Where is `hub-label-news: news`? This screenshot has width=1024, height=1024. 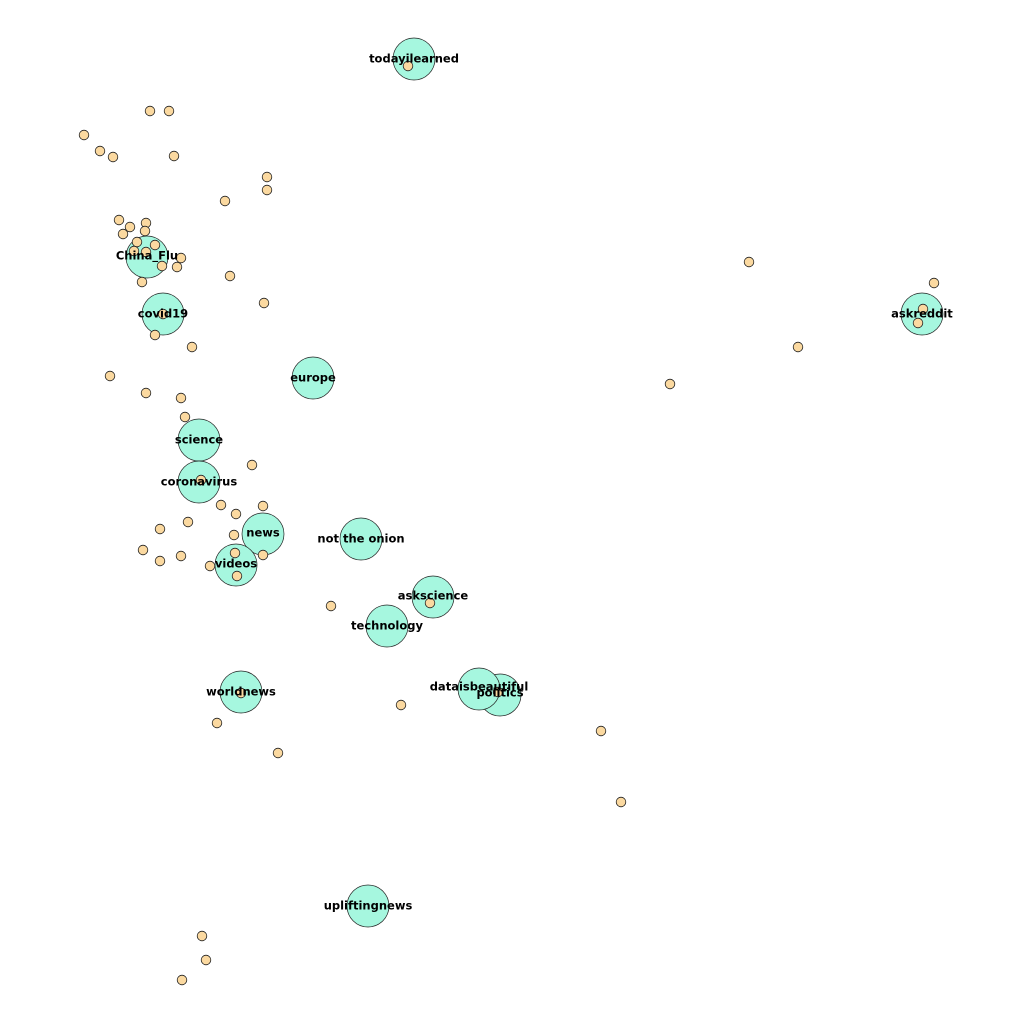 hub-label-news: news is located at coordinates (263, 533).